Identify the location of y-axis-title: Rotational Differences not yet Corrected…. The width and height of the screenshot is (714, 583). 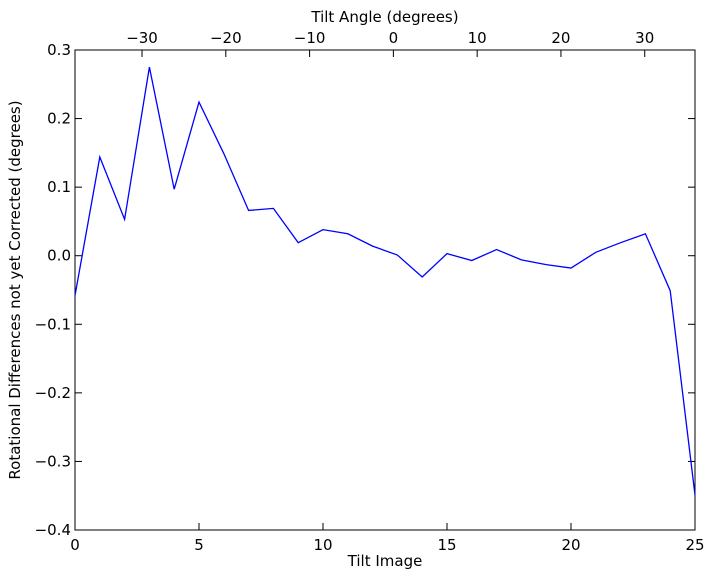
(15, 289).